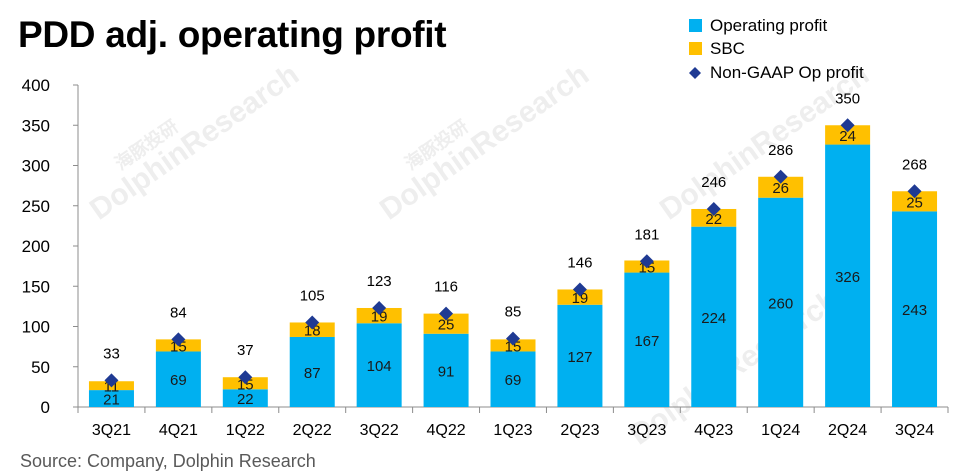 The height and width of the screenshot is (475, 966). I want to click on x-tick-label: 1Q23, so click(512, 430).